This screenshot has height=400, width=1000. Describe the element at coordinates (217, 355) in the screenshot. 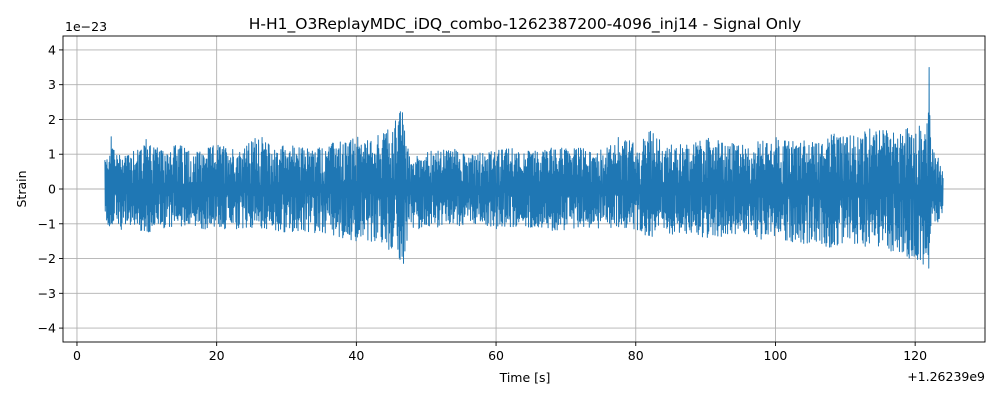

I see `x-tick-label: 20` at that location.